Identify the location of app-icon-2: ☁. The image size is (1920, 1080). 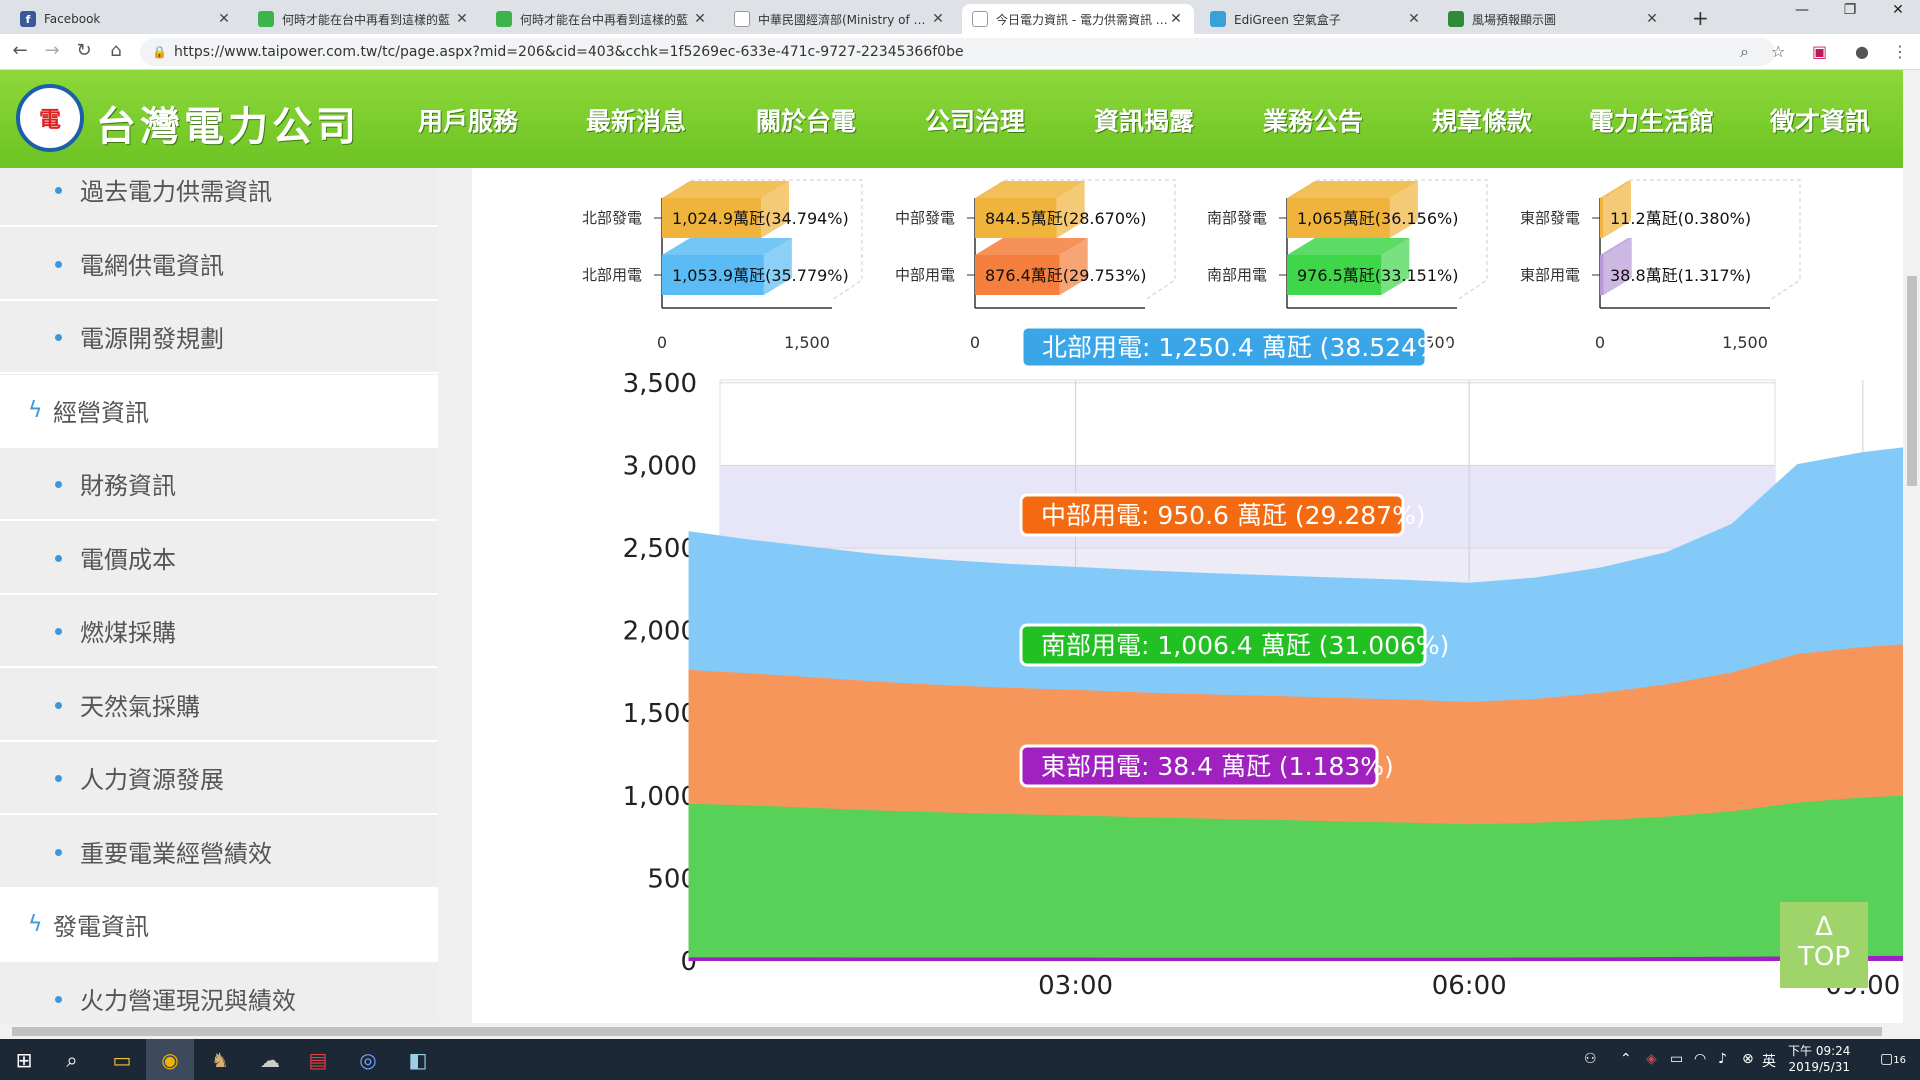
(270, 1059).